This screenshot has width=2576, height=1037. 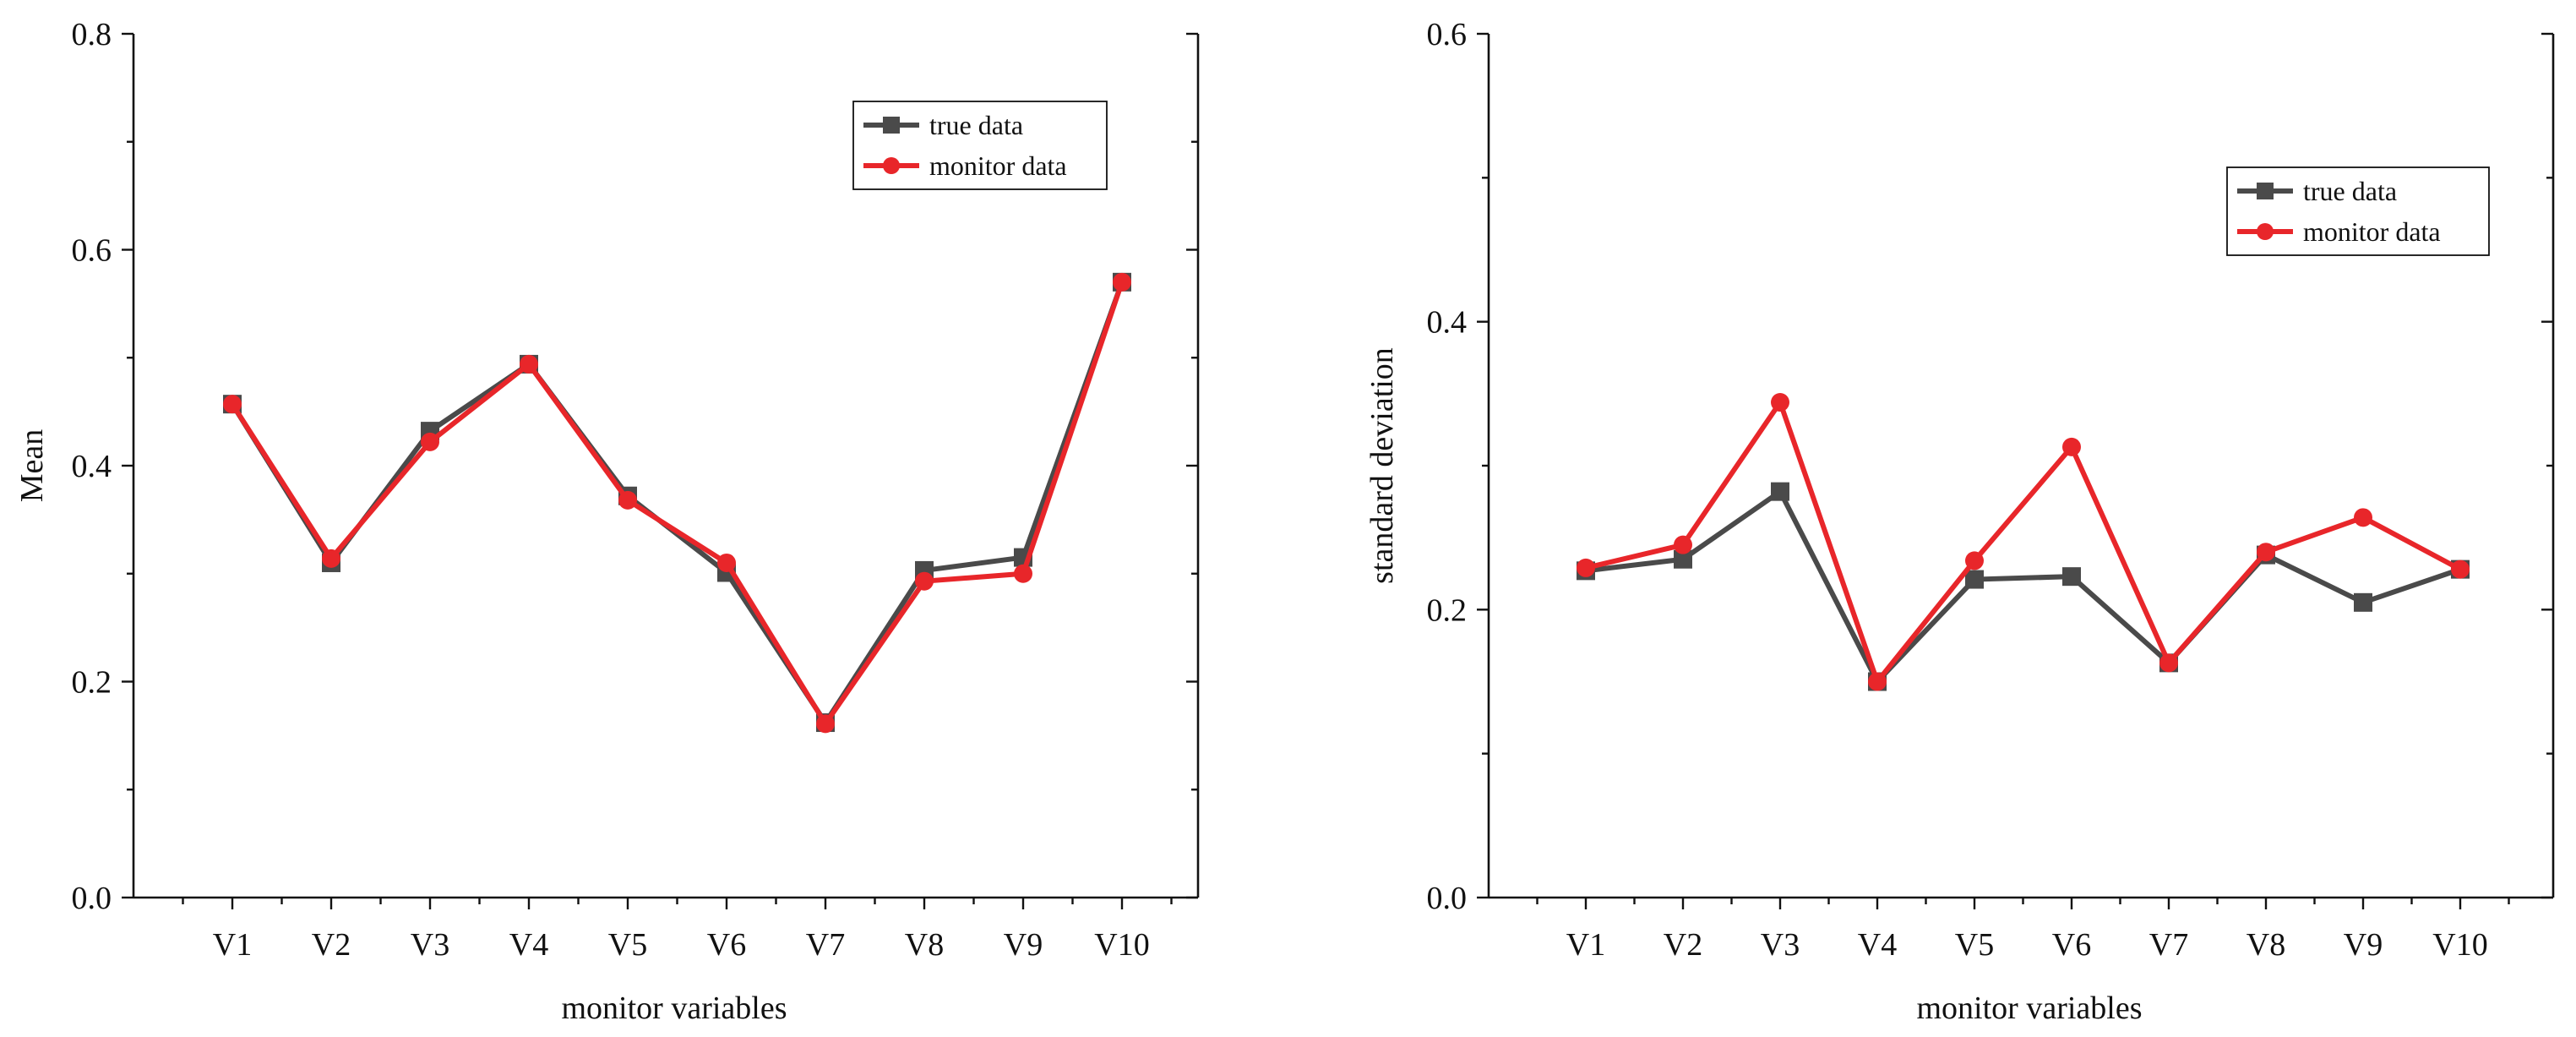 I want to click on y-axis-title: Mean, so click(x=32, y=466).